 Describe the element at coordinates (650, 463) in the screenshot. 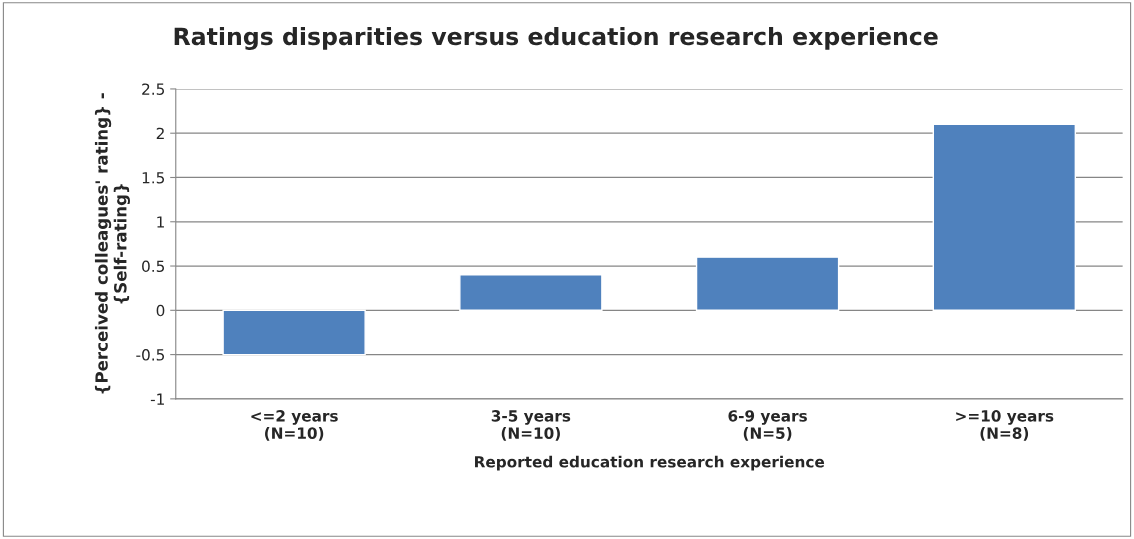

I see `x-axis-title: Reported education research experience` at that location.